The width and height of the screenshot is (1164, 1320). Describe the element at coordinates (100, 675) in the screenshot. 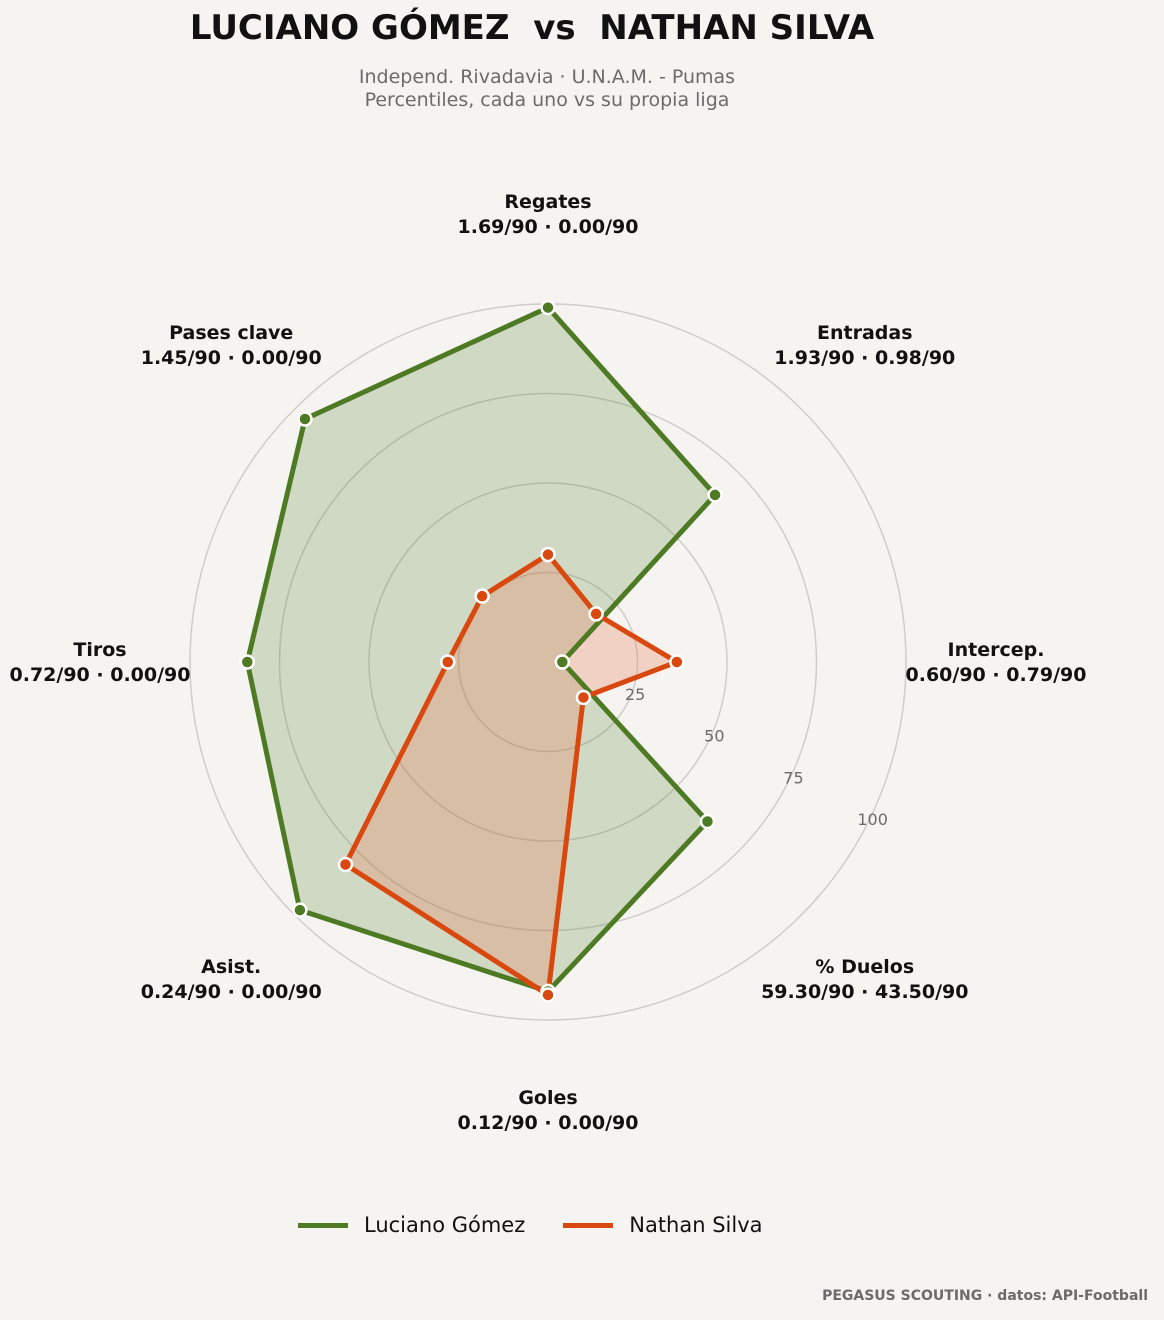

I see `axis-value-label-6: 0.72/90 · 0.00/90` at that location.